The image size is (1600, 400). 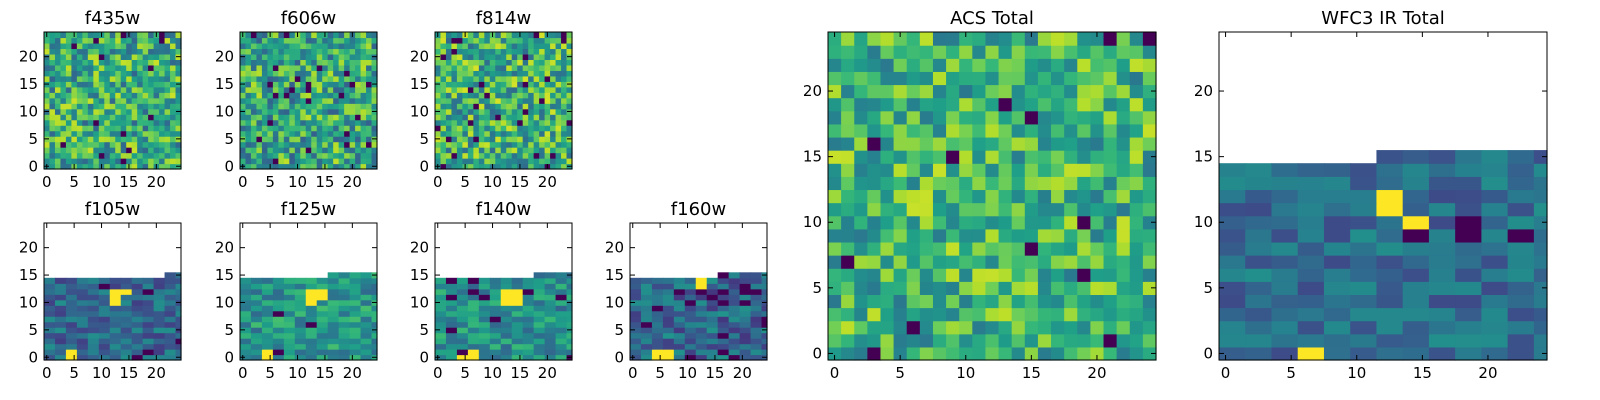 I want to click on y-tick-label: 10, so click(x=224, y=302).